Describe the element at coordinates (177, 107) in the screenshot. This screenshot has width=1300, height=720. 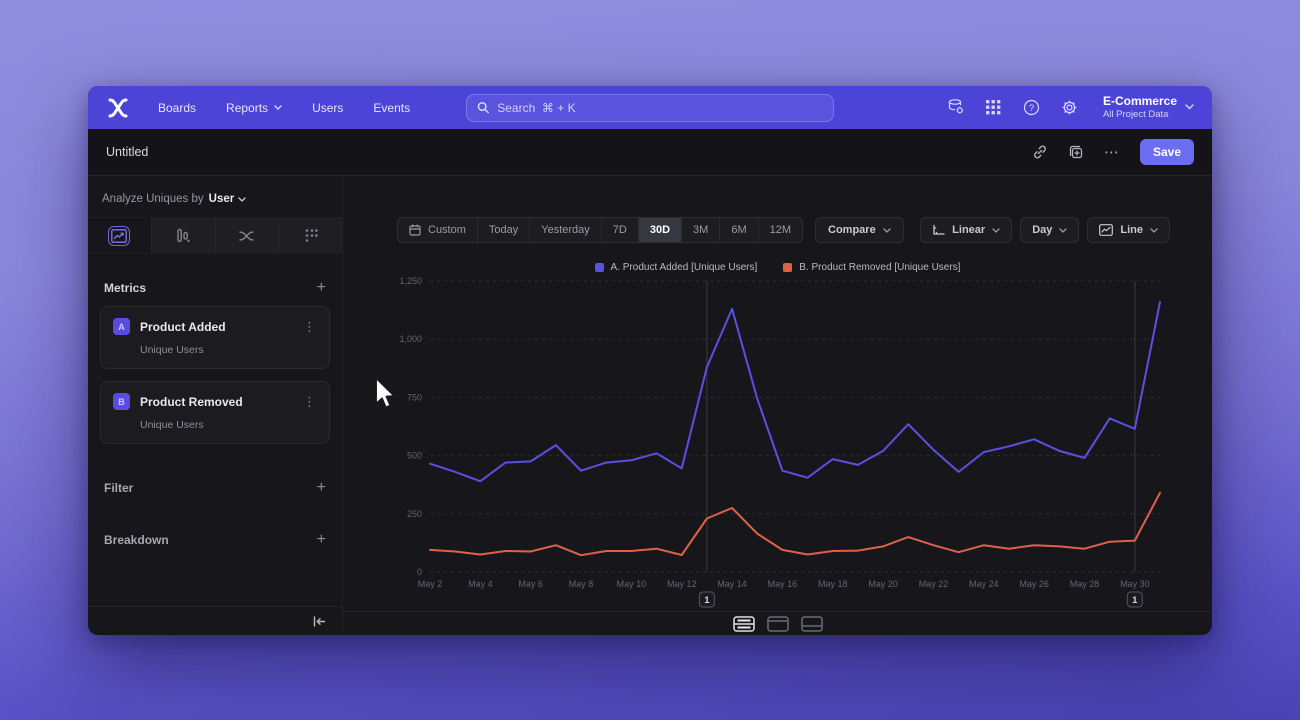
I see `nav-item-boards: Boards` at that location.